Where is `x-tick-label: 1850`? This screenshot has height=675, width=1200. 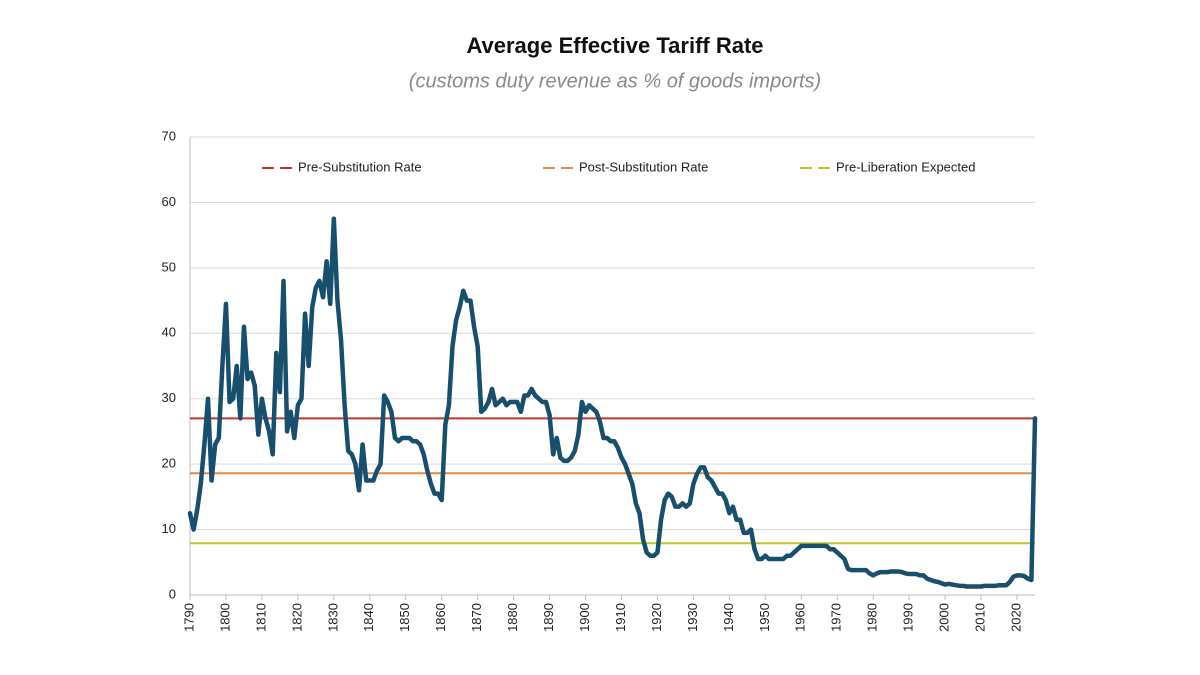
x-tick-label: 1850 is located at coordinates (404, 617).